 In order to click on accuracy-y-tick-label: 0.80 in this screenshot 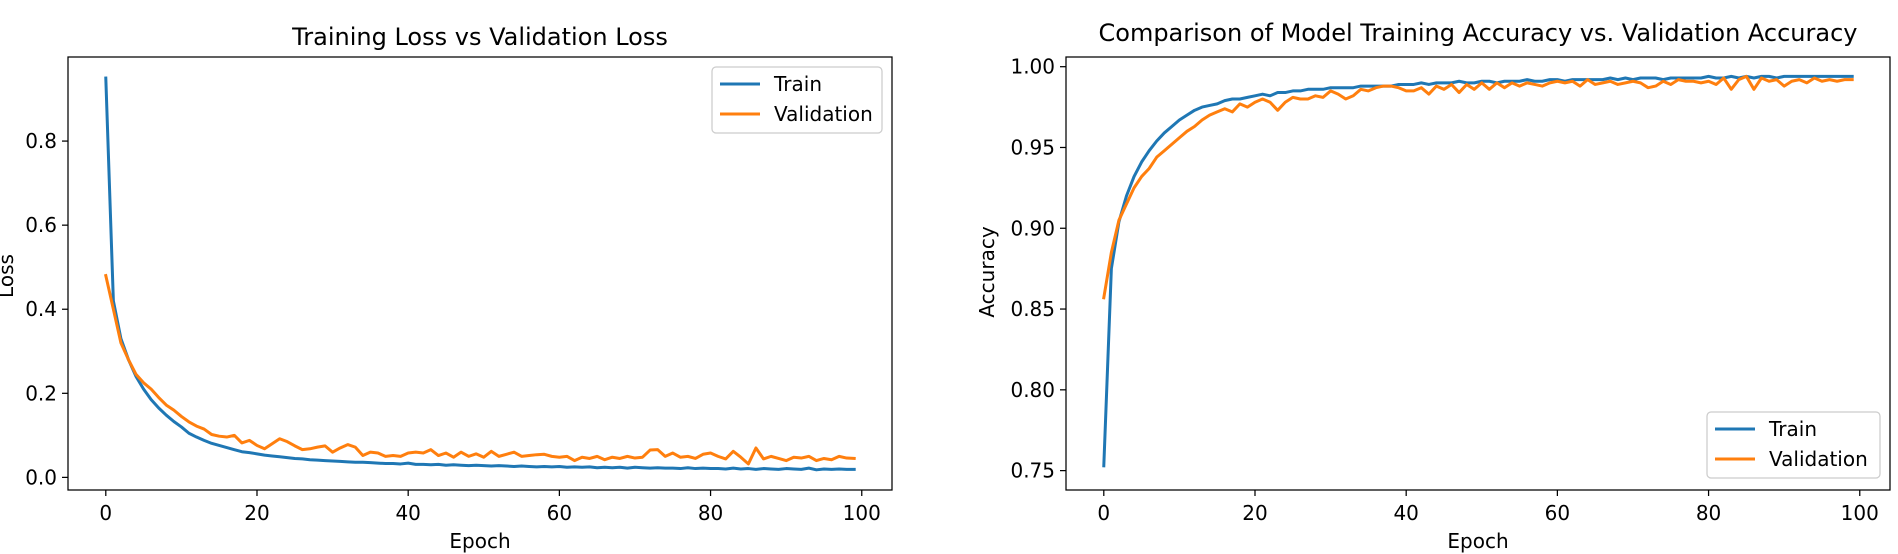, I will do `click(1032, 390)`.